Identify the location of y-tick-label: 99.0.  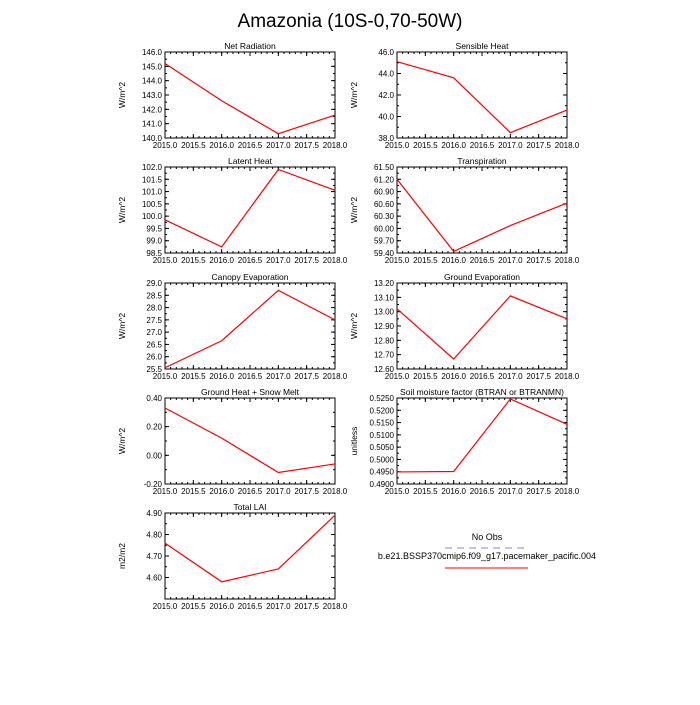
(154, 241).